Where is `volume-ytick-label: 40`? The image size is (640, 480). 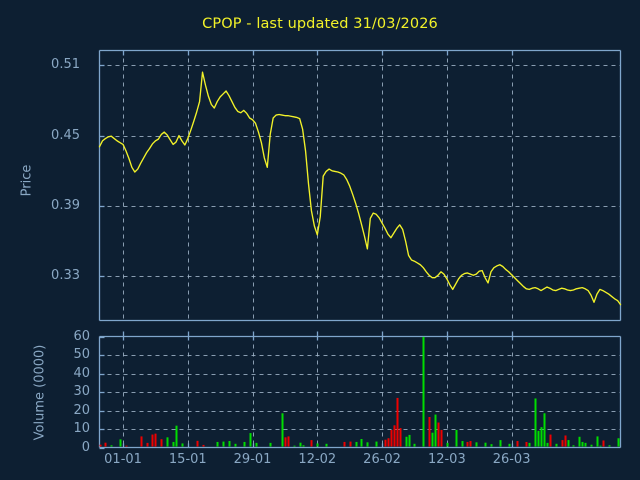 volume-ytick-label: 40 is located at coordinates (81, 373).